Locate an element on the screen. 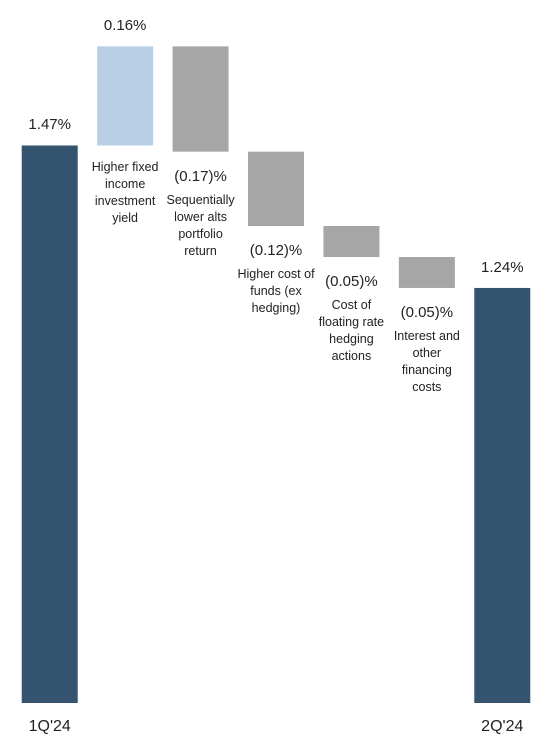  value-label: (0.17)% is located at coordinates (200, 176).